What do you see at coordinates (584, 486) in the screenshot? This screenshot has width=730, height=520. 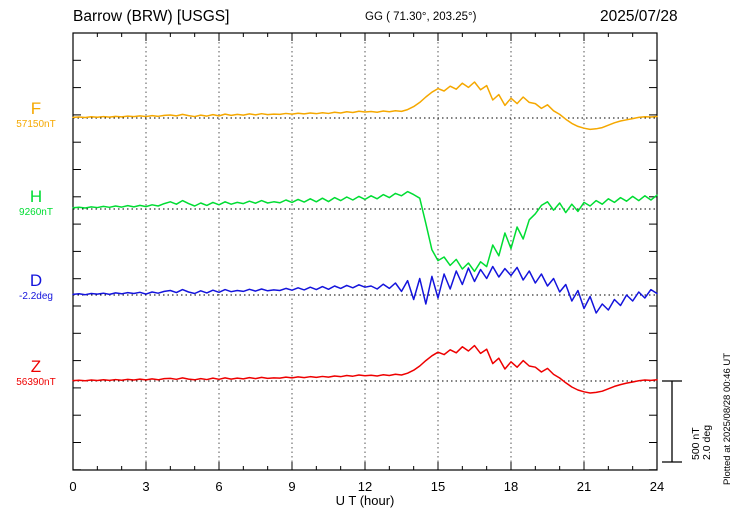 I see `x-tick-label: 21` at bounding box center [584, 486].